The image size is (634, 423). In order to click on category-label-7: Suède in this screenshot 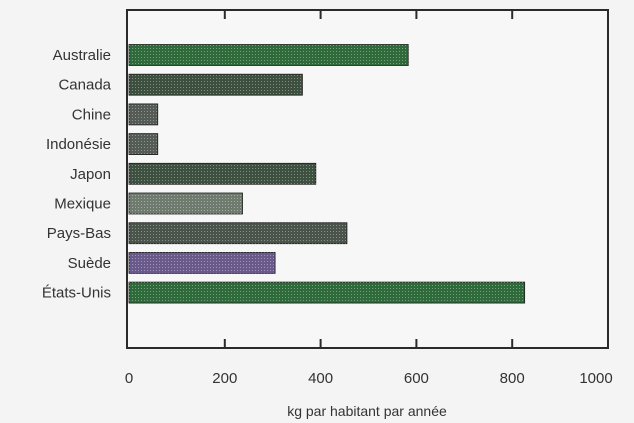, I will do `click(89, 263)`.